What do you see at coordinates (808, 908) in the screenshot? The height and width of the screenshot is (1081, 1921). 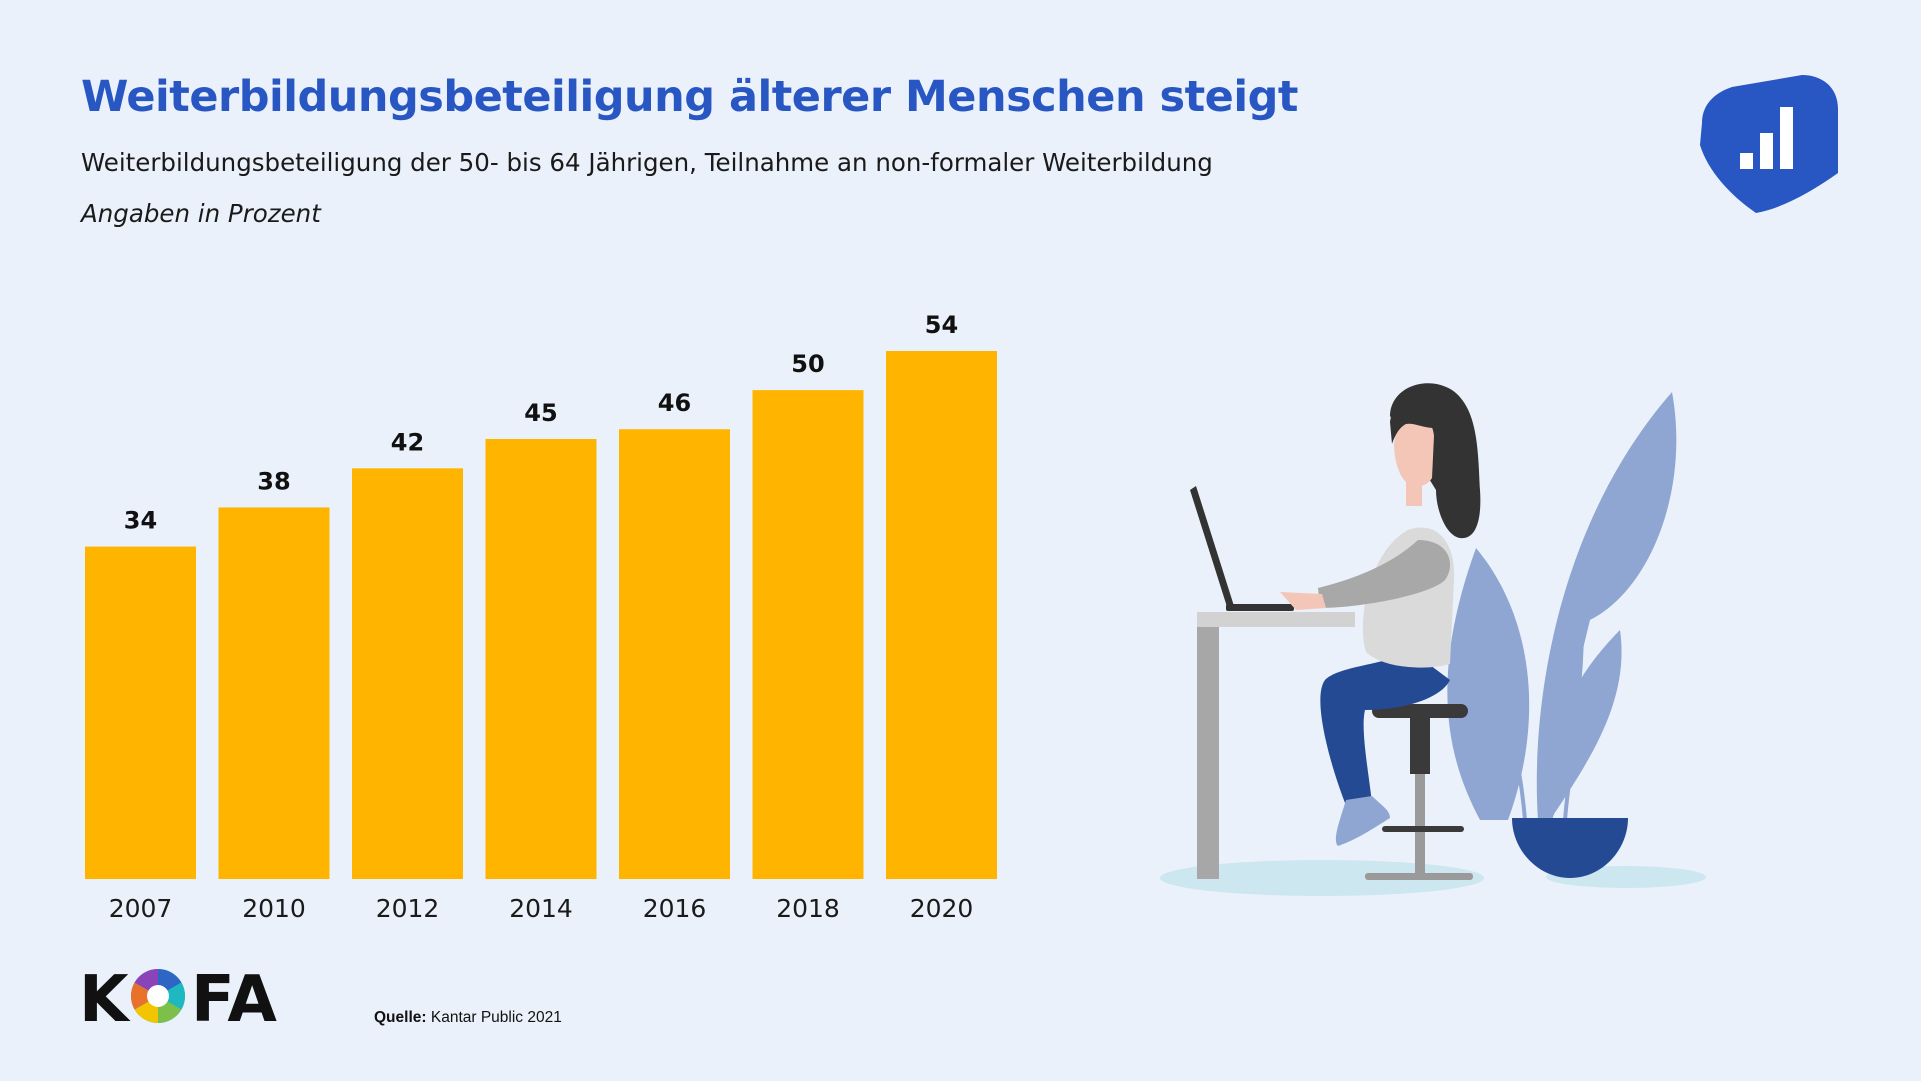 I see `tick-label-2018: 2018` at bounding box center [808, 908].